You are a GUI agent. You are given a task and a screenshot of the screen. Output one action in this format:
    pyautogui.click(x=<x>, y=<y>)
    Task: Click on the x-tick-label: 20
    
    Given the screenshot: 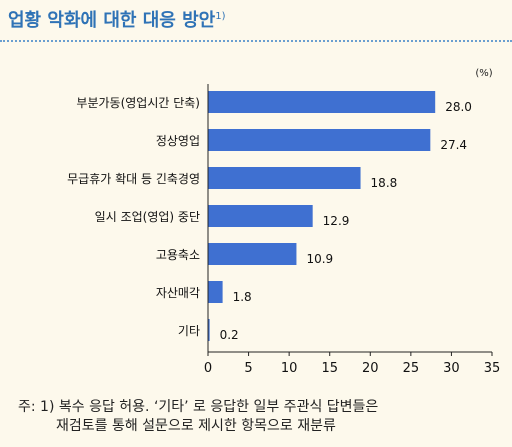 What is the action you would take?
    pyautogui.click(x=370, y=368)
    